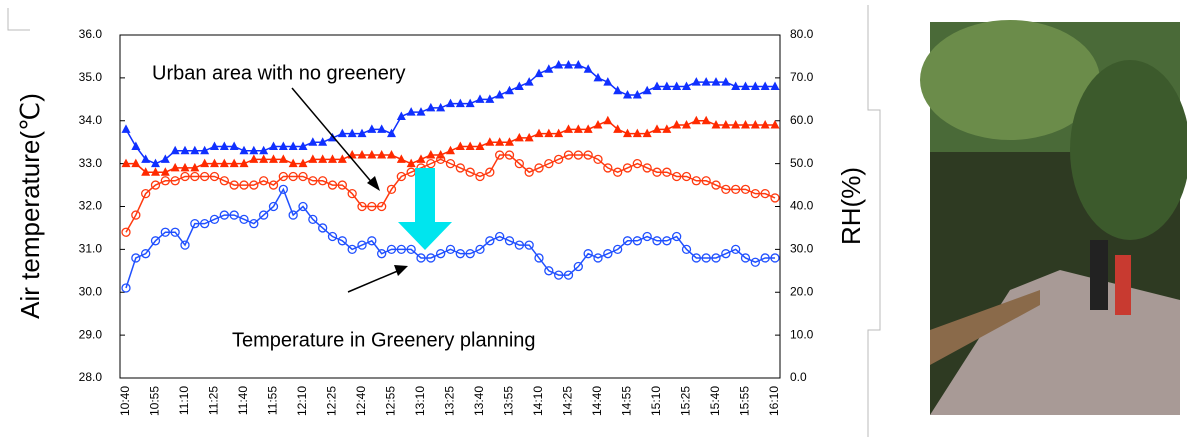  Describe the element at coordinates (273, 400) in the screenshot. I see `x-tick-label: 11:55` at that location.